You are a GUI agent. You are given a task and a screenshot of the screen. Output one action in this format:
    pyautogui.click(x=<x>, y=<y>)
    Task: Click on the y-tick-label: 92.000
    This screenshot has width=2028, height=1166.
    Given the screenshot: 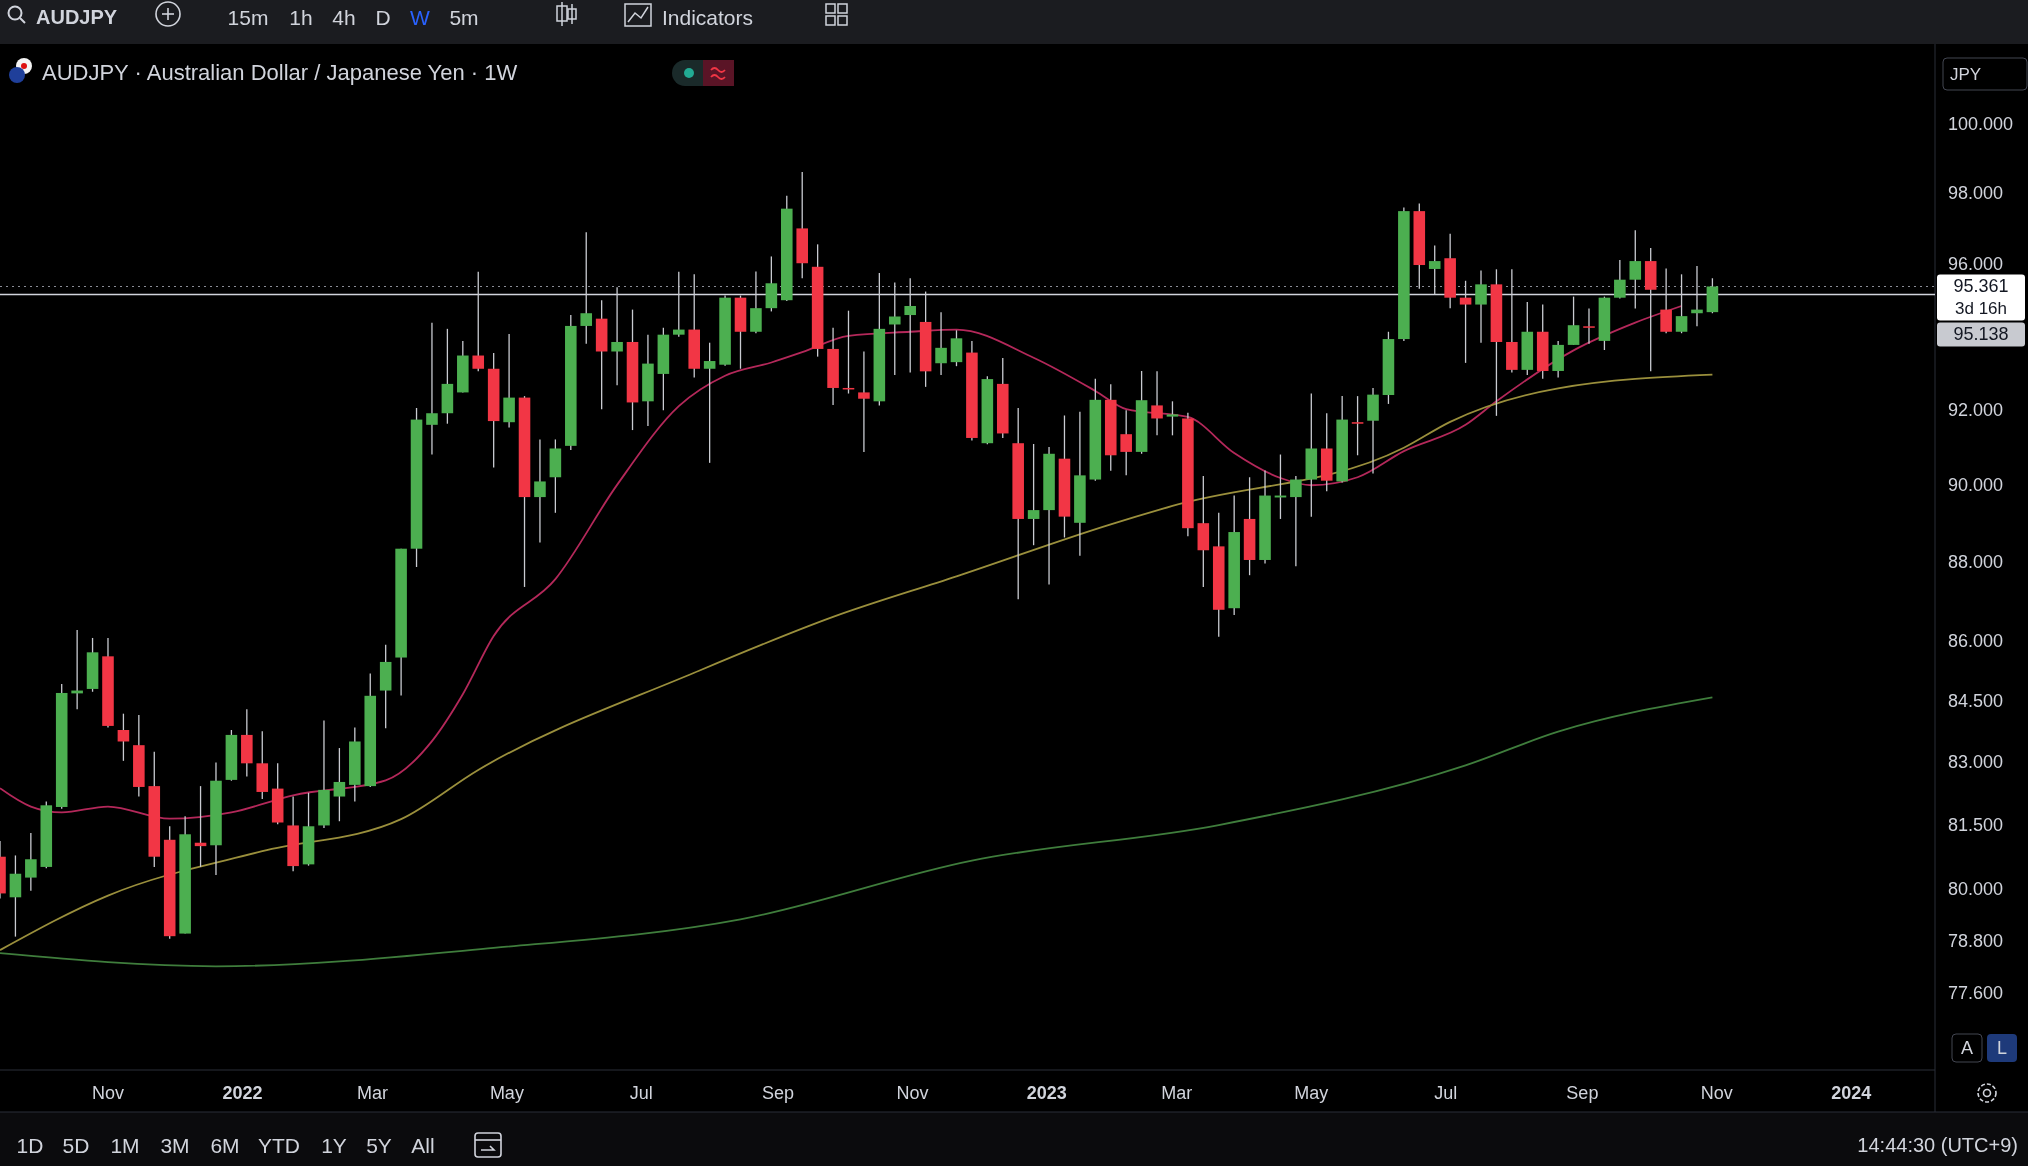 What is the action you would take?
    pyautogui.click(x=1976, y=409)
    